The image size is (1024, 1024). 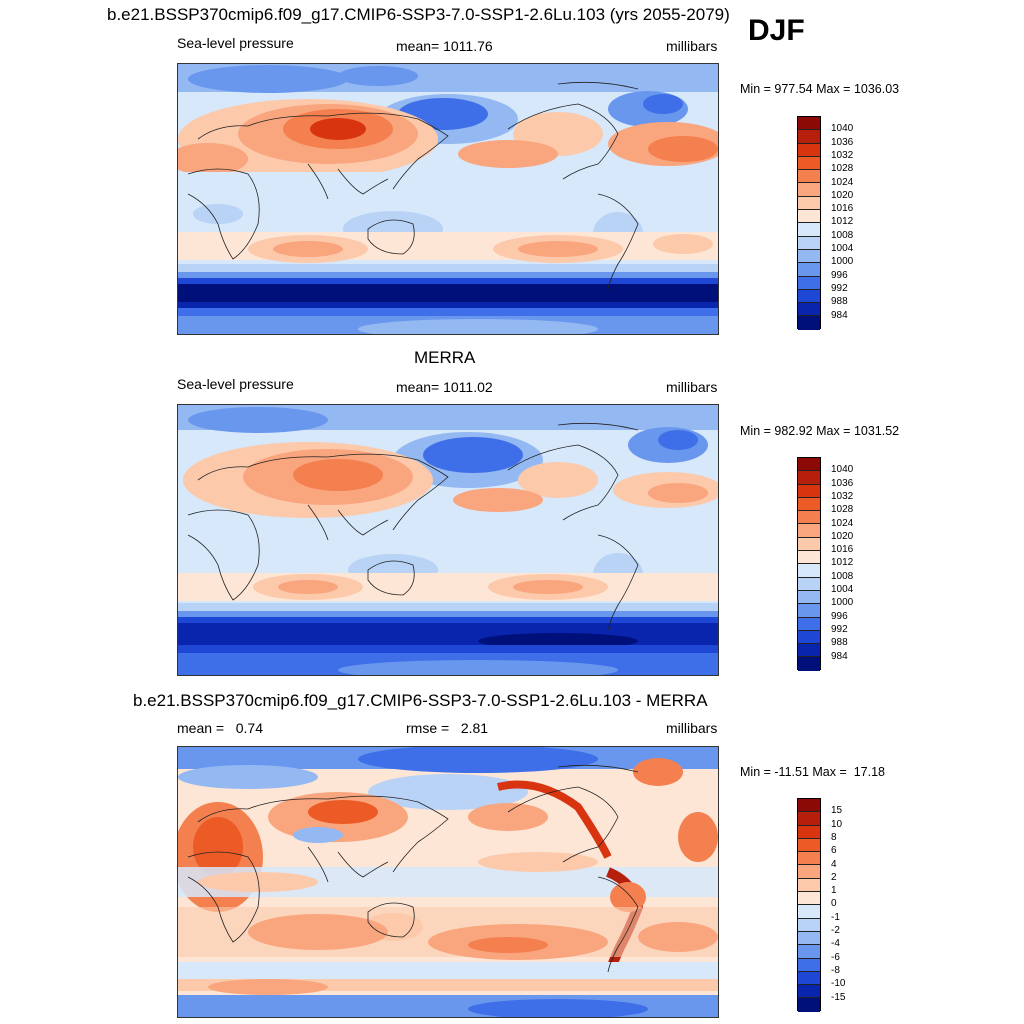 I want to click on panel2-title: MERRA, so click(x=445, y=357).